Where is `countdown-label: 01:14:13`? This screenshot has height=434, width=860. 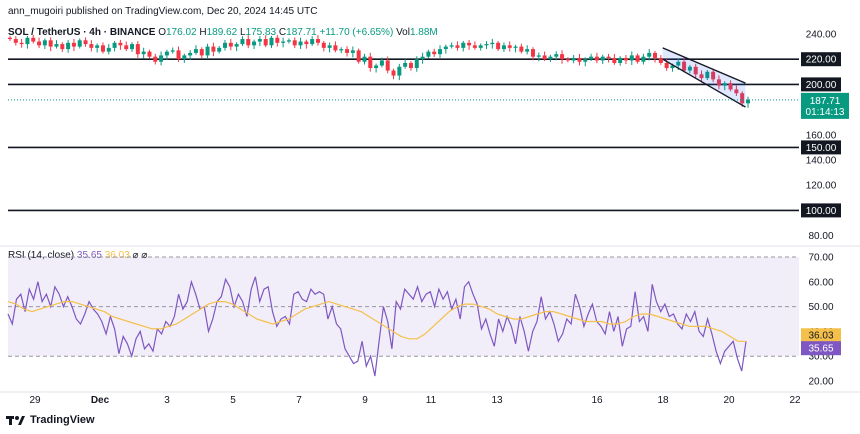 countdown-label: 01:14:13 is located at coordinates (825, 112).